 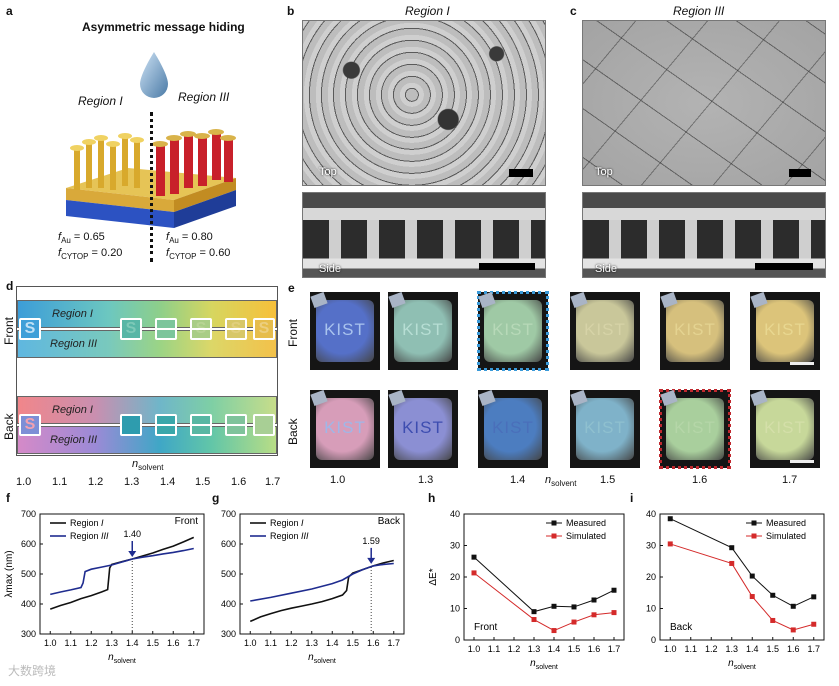 What do you see at coordinates (189, 238) in the screenshot?
I see `f-au-region3: fAu = 0.80` at bounding box center [189, 238].